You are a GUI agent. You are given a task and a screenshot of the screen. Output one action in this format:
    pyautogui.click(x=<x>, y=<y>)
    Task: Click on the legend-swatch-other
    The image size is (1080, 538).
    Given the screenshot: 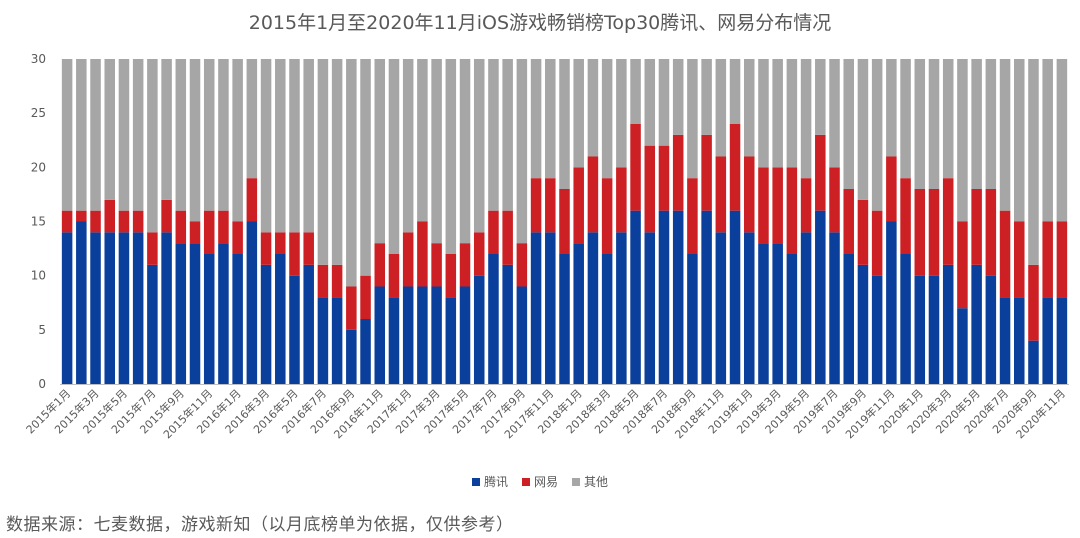 What is the action you would take?
    pyautogui.click(x=576, y=481)
    